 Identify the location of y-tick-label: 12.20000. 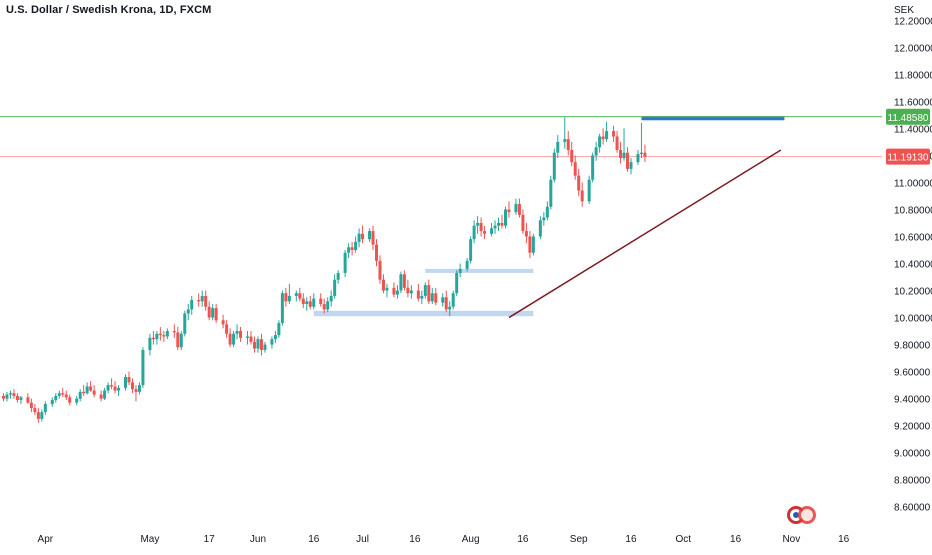
(913, 21).